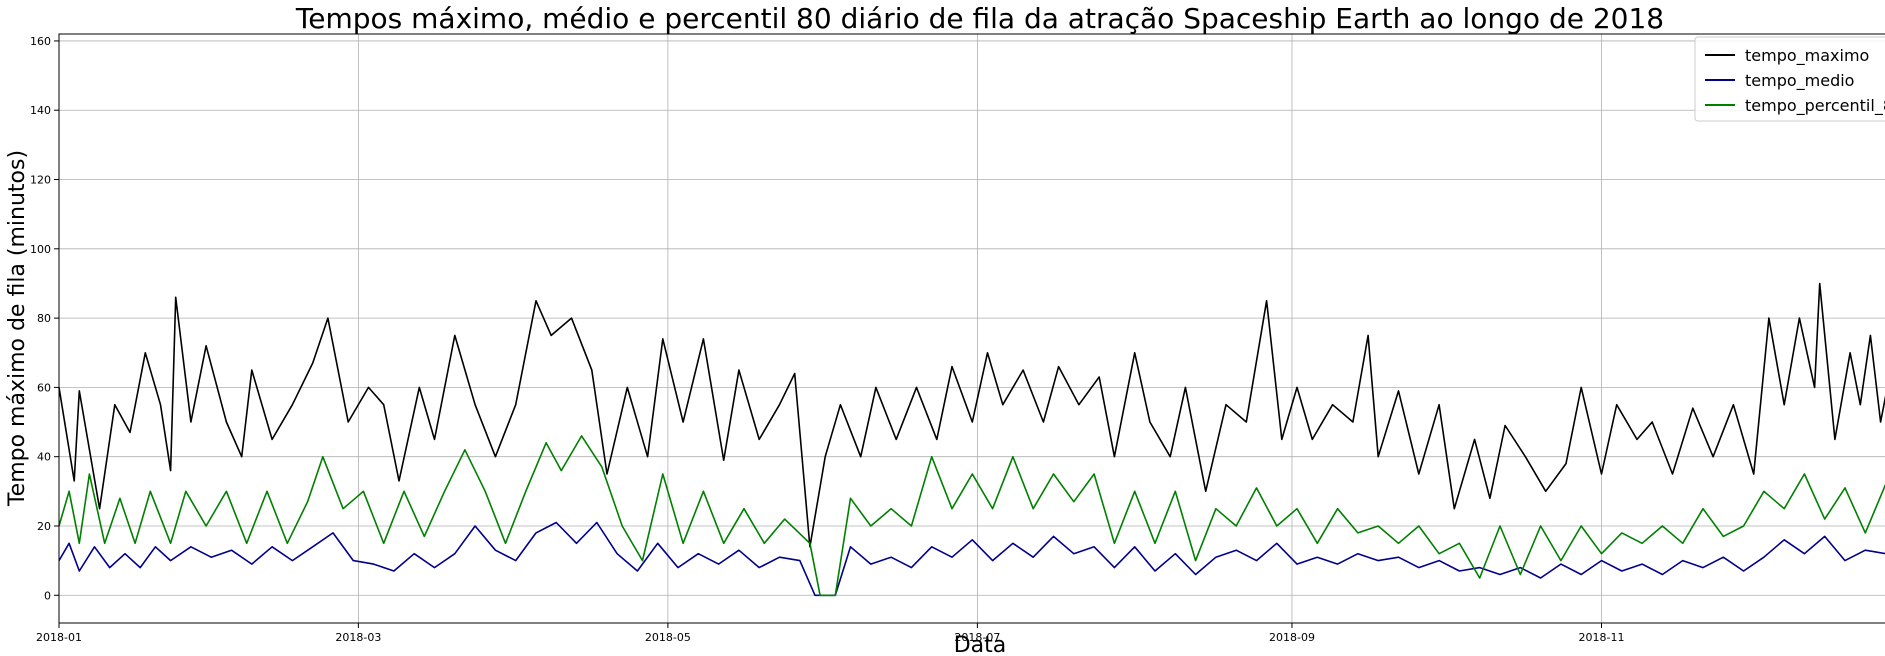 The width and height of the screenshot is (1885, 656). What do you see at coordinates (971, 559) in the screenshot?
I see `series-line-tempo_medio` at bounding box center [971, 559].